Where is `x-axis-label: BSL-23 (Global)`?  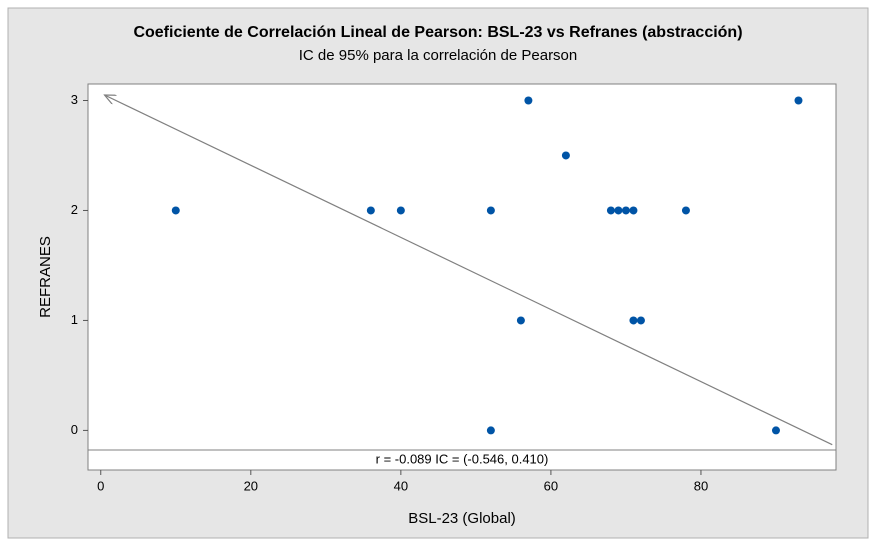 x-axis-label: BSL-23 (Global) is located at coordinates (462, 518).